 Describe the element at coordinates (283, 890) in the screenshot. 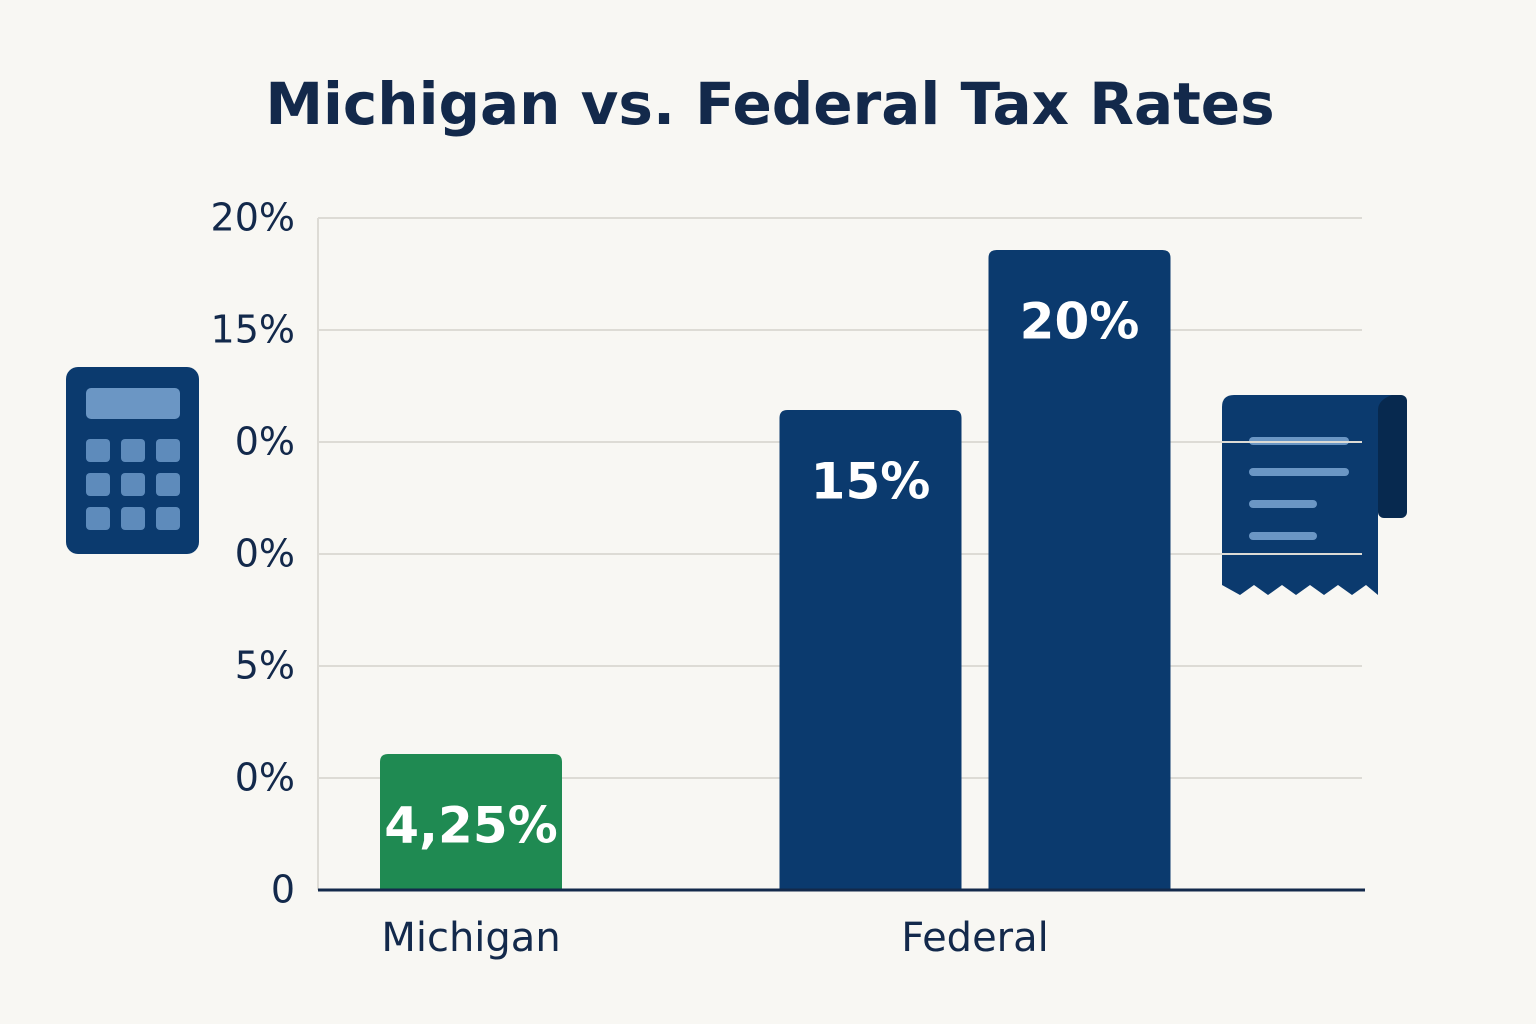

I see `y-tick-label: 0` at that location.